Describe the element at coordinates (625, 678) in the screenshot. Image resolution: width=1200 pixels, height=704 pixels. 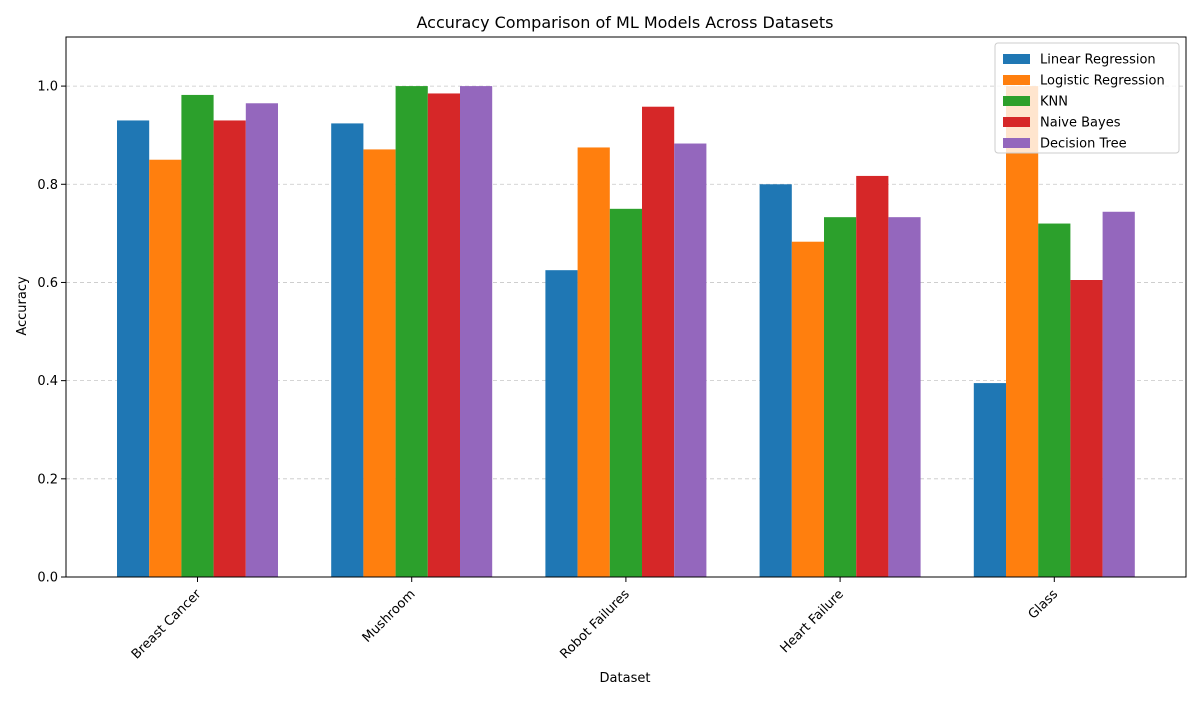
I see `x-axis-label: Dataset` at that location.